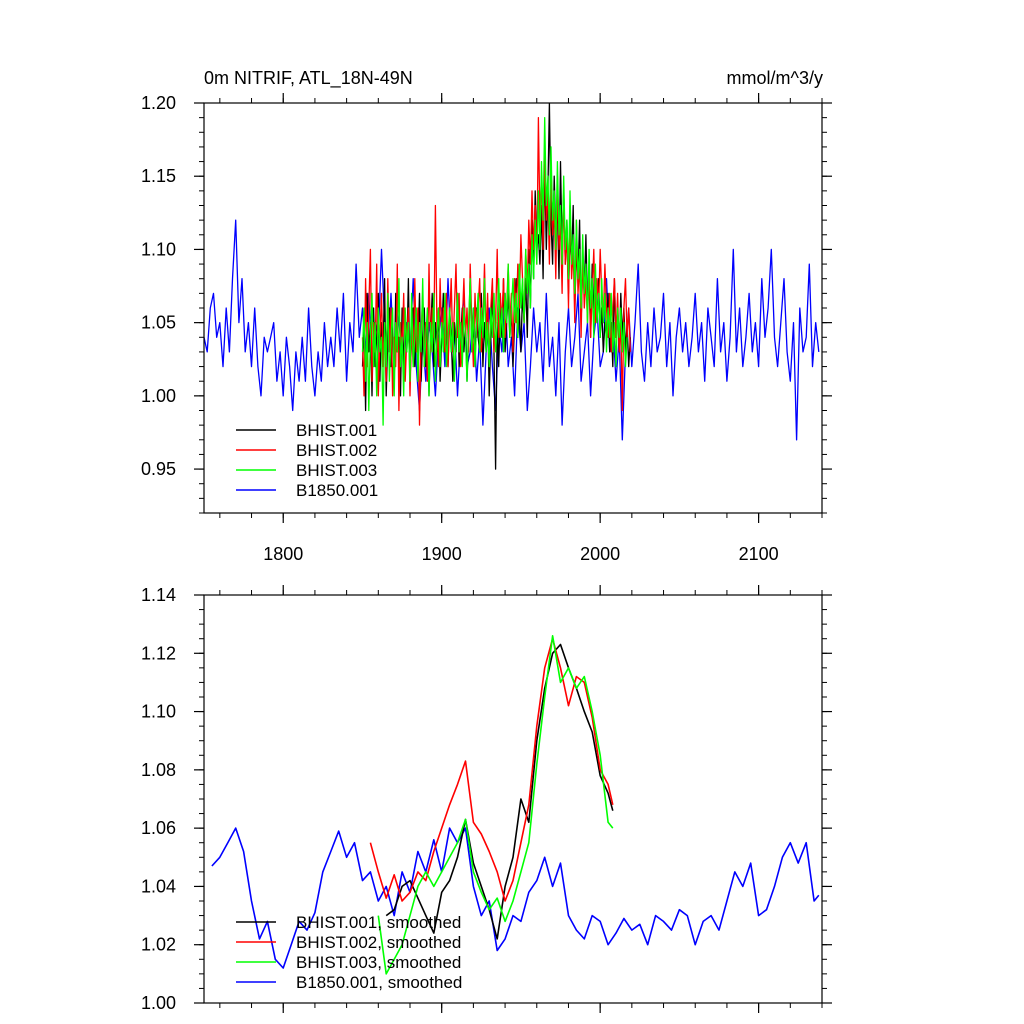 This screenshot has height=1024, width=1024. I want to click on y-tick-label: 0.95, so click(158, 469).